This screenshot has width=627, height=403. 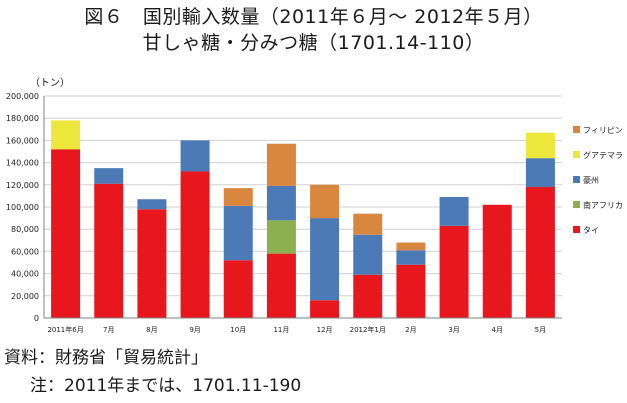 I want to click on source-note: 資料：財務省「貿易統計」, so click(x=106, y=358).